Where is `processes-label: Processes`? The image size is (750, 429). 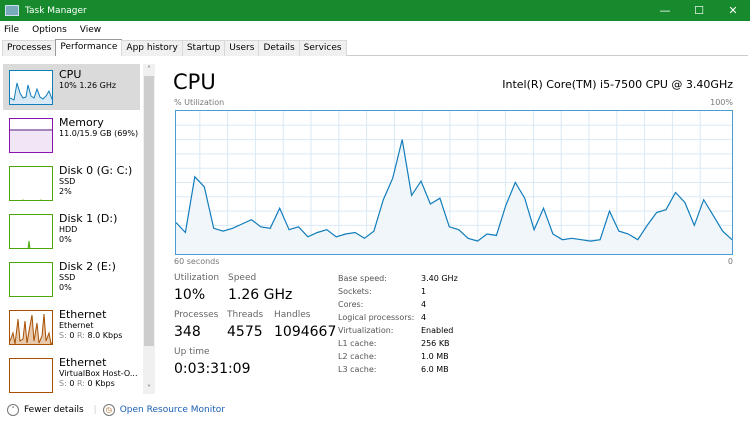
processes-label: Processes is located at coordinates (196, 315).